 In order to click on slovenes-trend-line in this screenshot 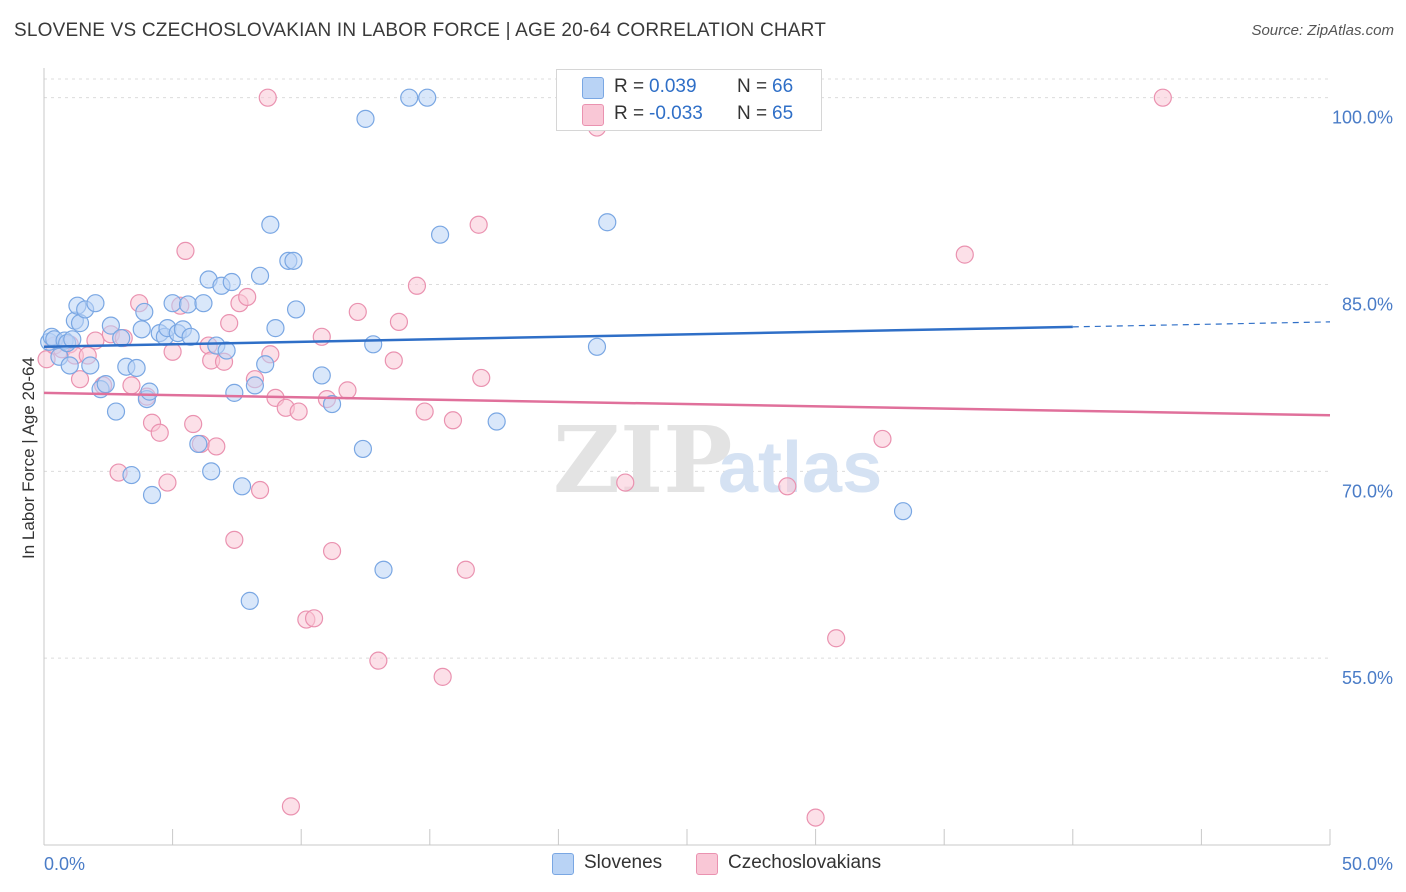, I will do `click(558, 337)`.